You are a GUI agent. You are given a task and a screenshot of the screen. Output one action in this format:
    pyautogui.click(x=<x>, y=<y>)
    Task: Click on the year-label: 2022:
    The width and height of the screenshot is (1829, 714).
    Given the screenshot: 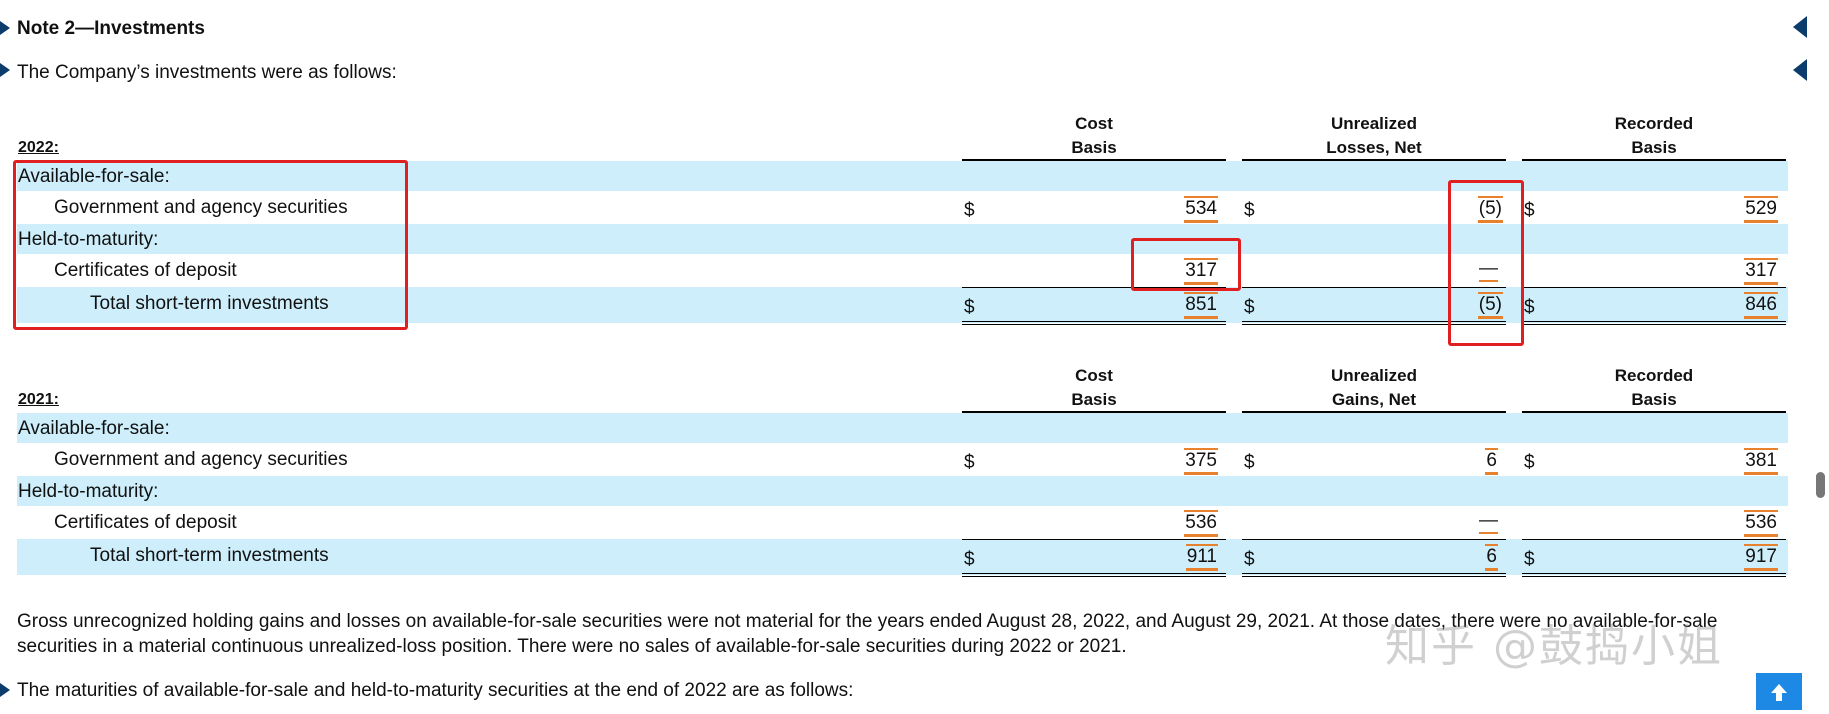 What is the action you would take?
    pyautogui.click(x=38, y=147)
    